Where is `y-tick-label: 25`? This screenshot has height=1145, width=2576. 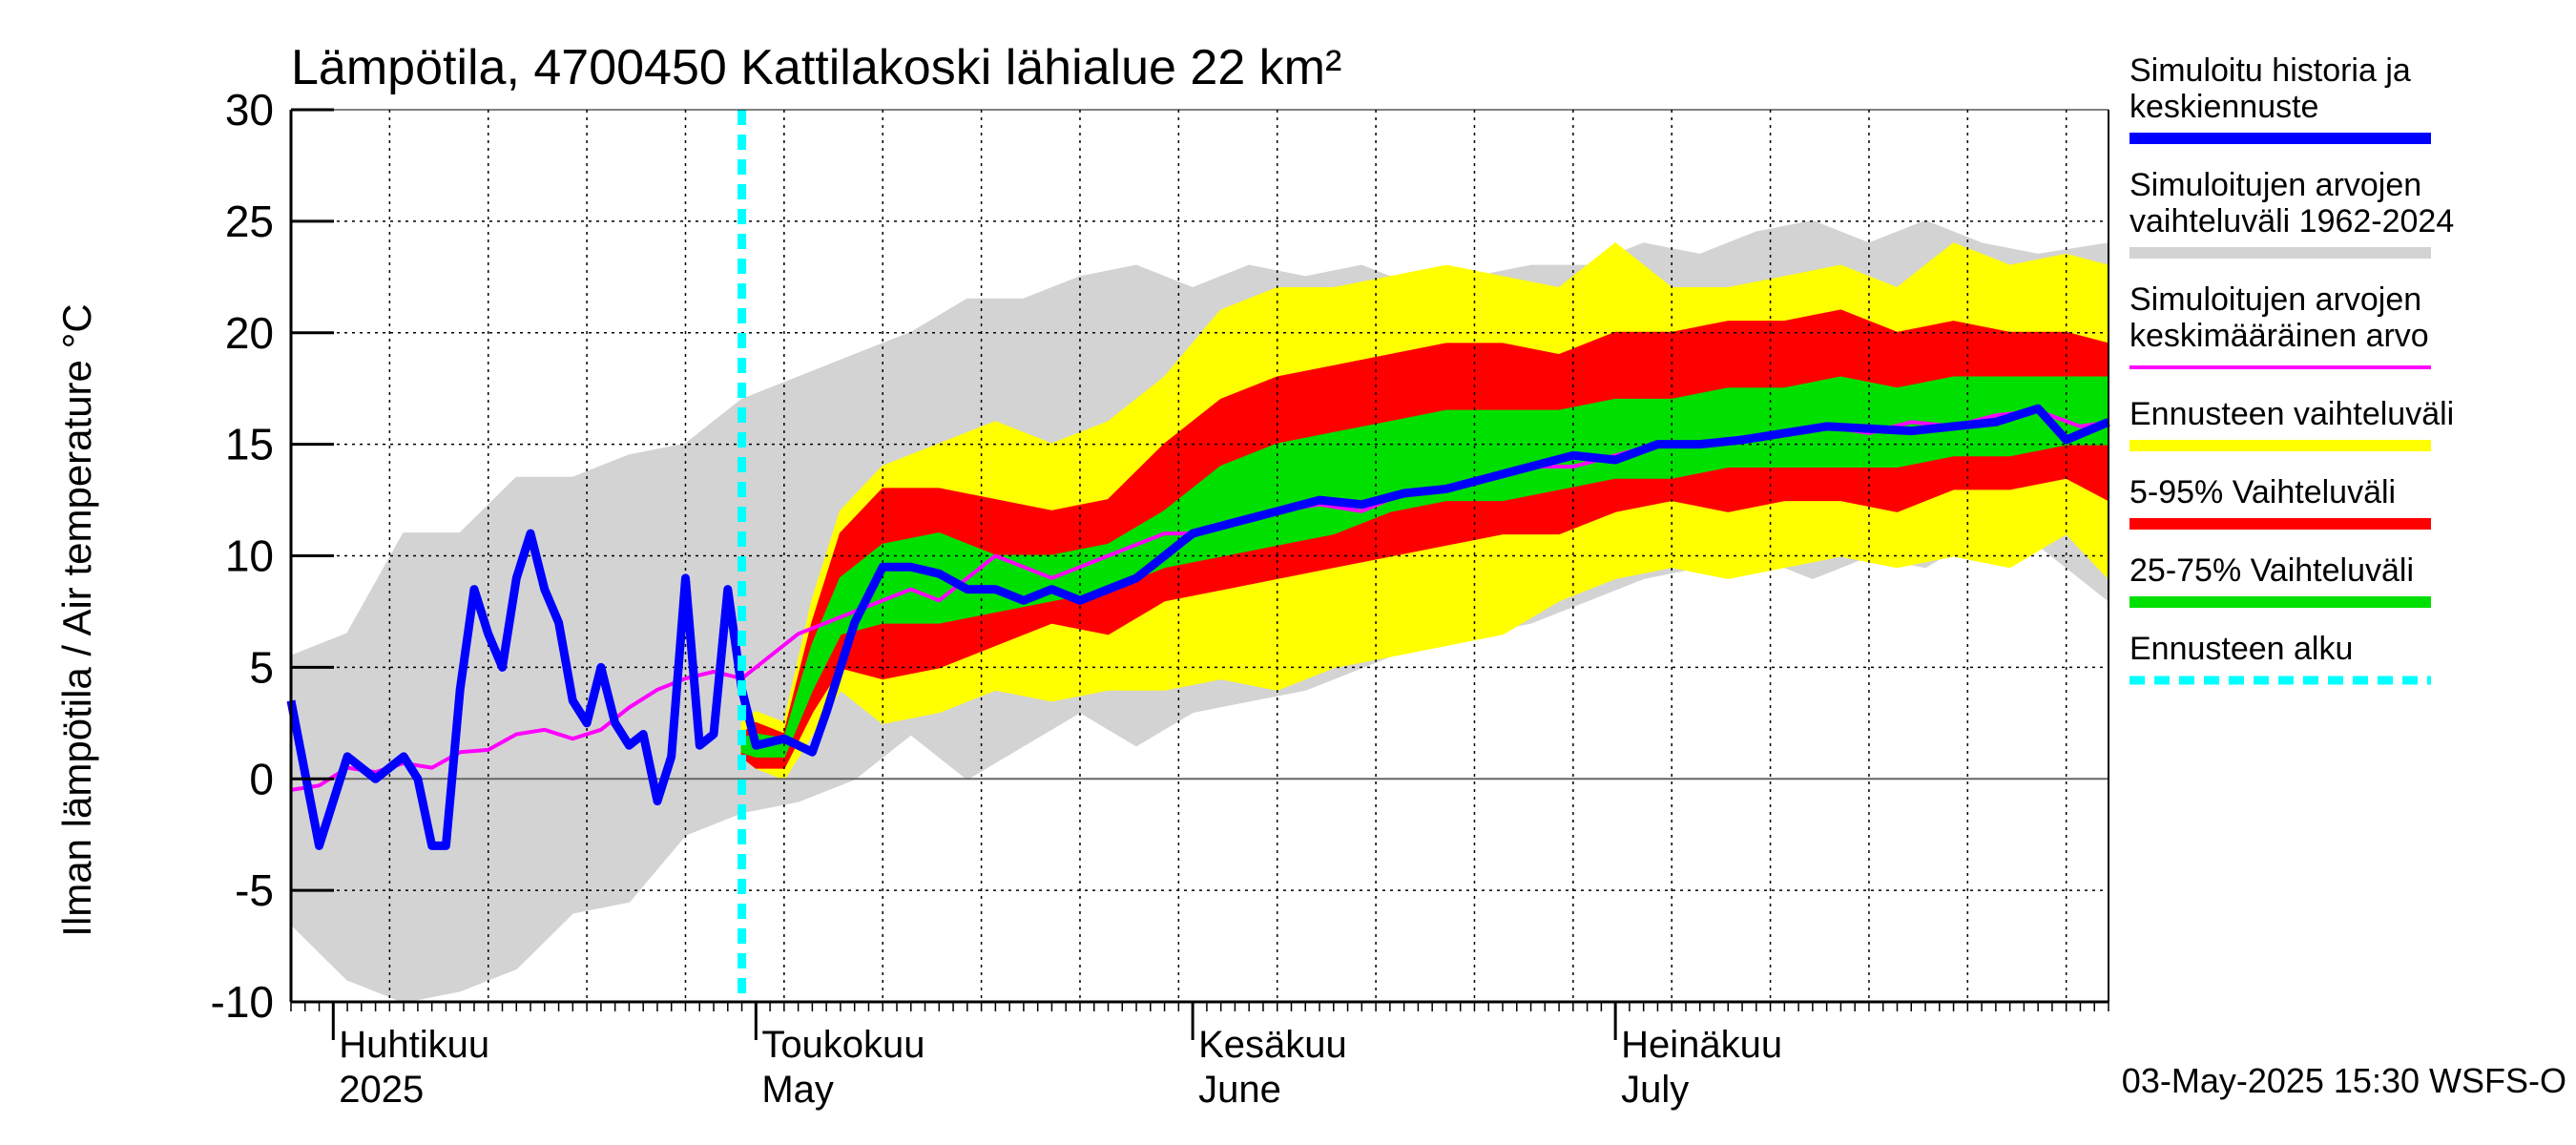 y-tick-label: 25 is located at coordinates (249, 221).